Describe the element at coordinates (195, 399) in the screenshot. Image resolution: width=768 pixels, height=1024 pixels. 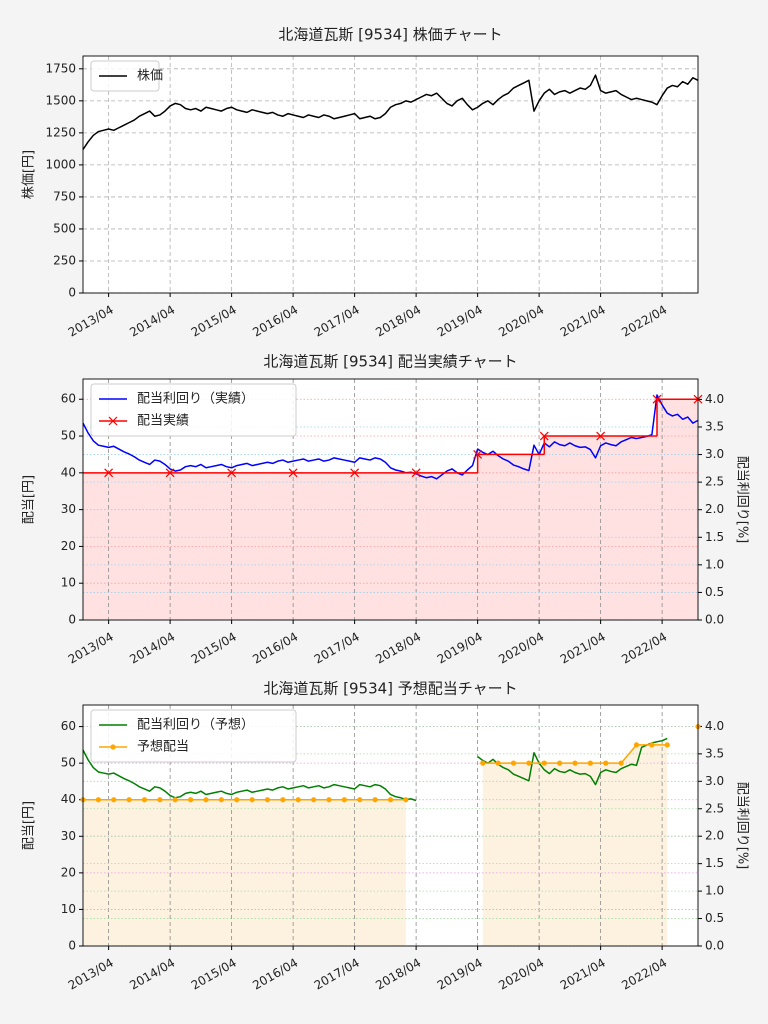
I see `legend-label: 配当利回り（実績）` at that location.